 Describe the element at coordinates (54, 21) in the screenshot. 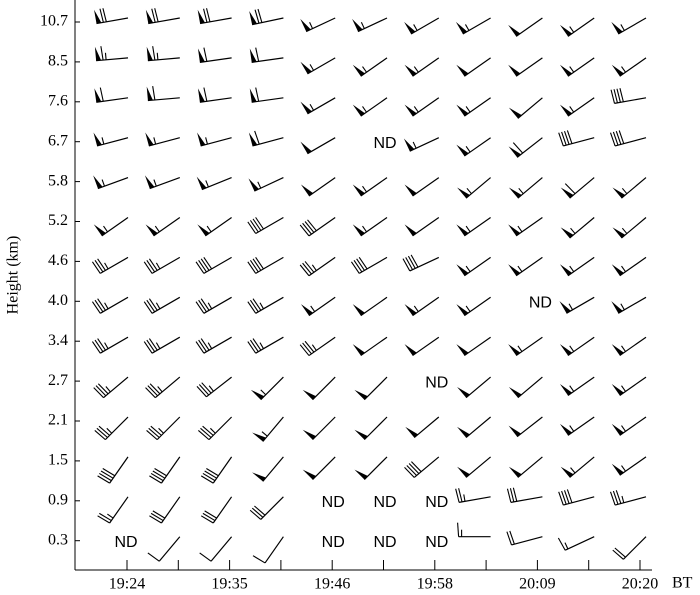

I see `y-tick-label: 10.7` at that location.